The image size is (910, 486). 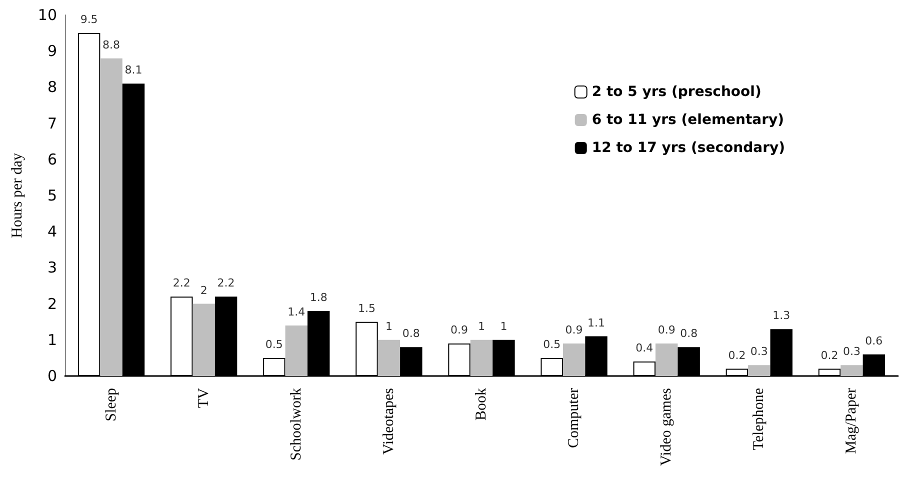 What do you see at coordinates (52, 51) in the screenshot?
I see `y-tick-label: 9` at bounding box center [52, 51].